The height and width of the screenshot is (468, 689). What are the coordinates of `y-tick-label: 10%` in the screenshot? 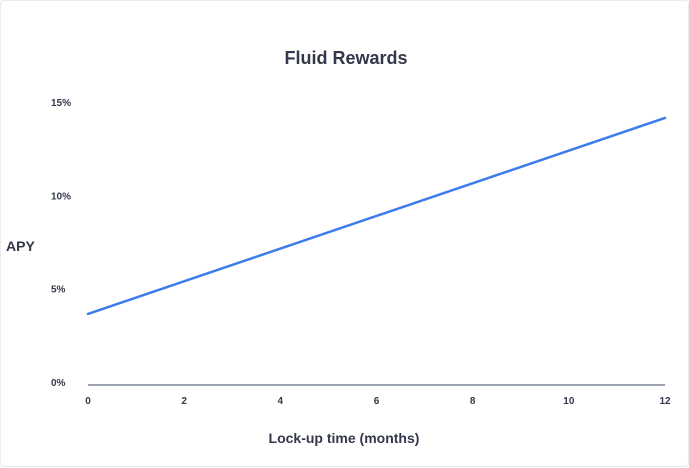 It's located at (61, 196).